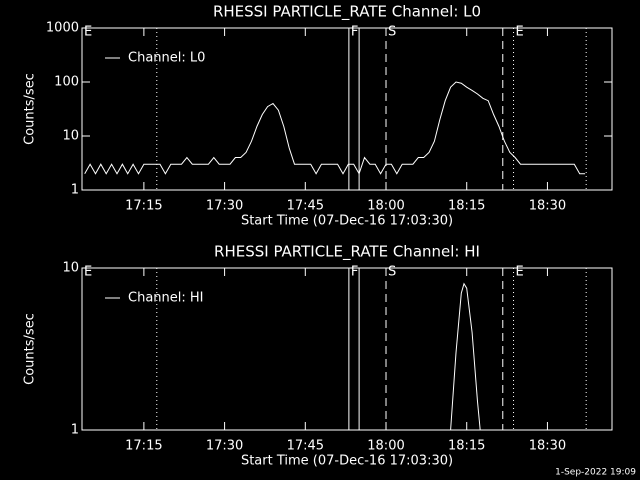 Image resolution: width=640 pixels, height=480 pixels. I want to click on legend-label: Channel: L0, so click(166, 58).